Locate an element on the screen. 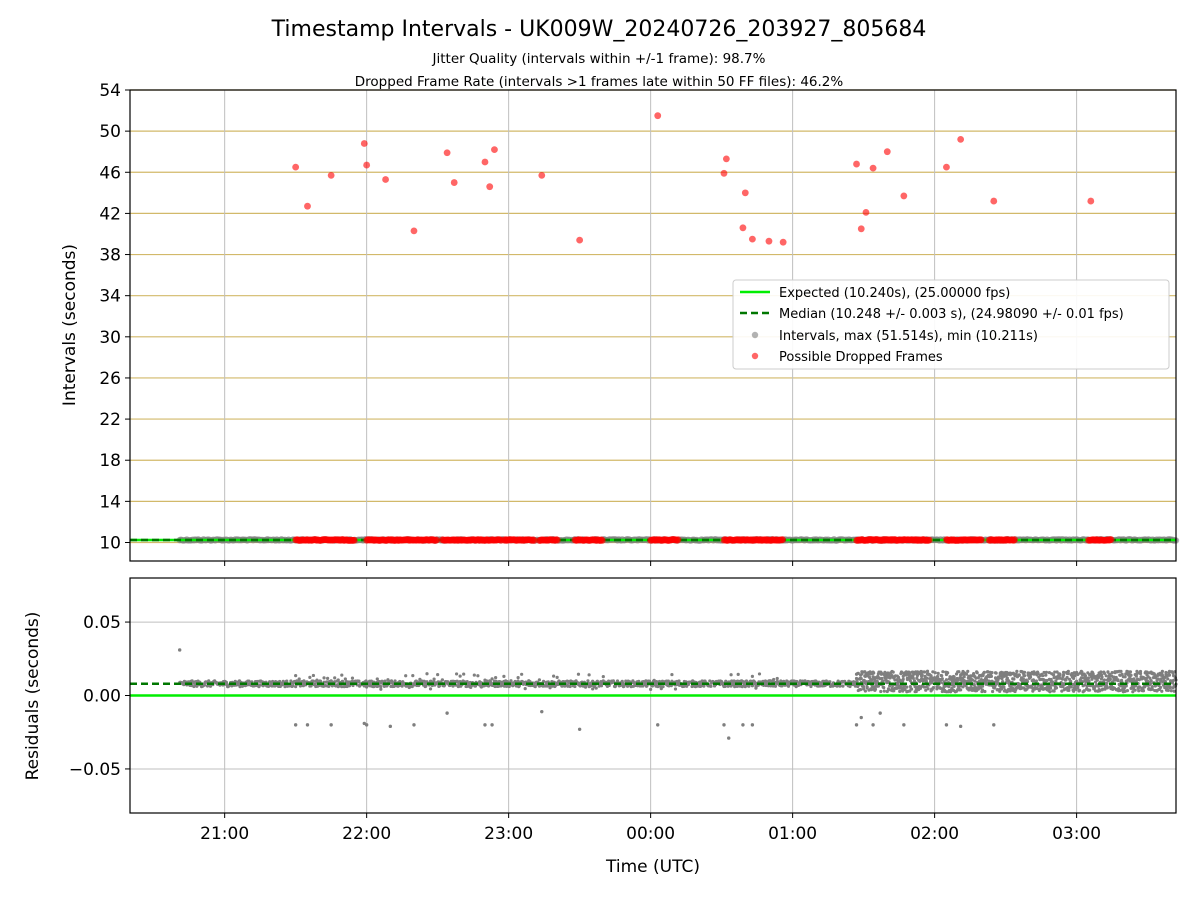  top-y-tick-label: 26 is located at coordinates (110, 379).